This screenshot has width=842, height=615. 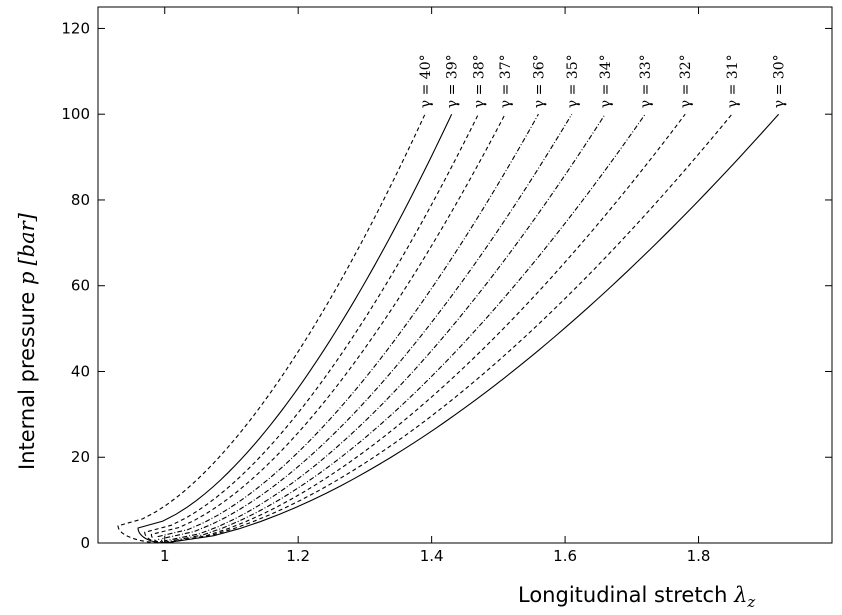 What do you see at coordinates (453, 81) in the screenshot?
I see `curve-label: γ = 39°` at bounding box center [453, 81].